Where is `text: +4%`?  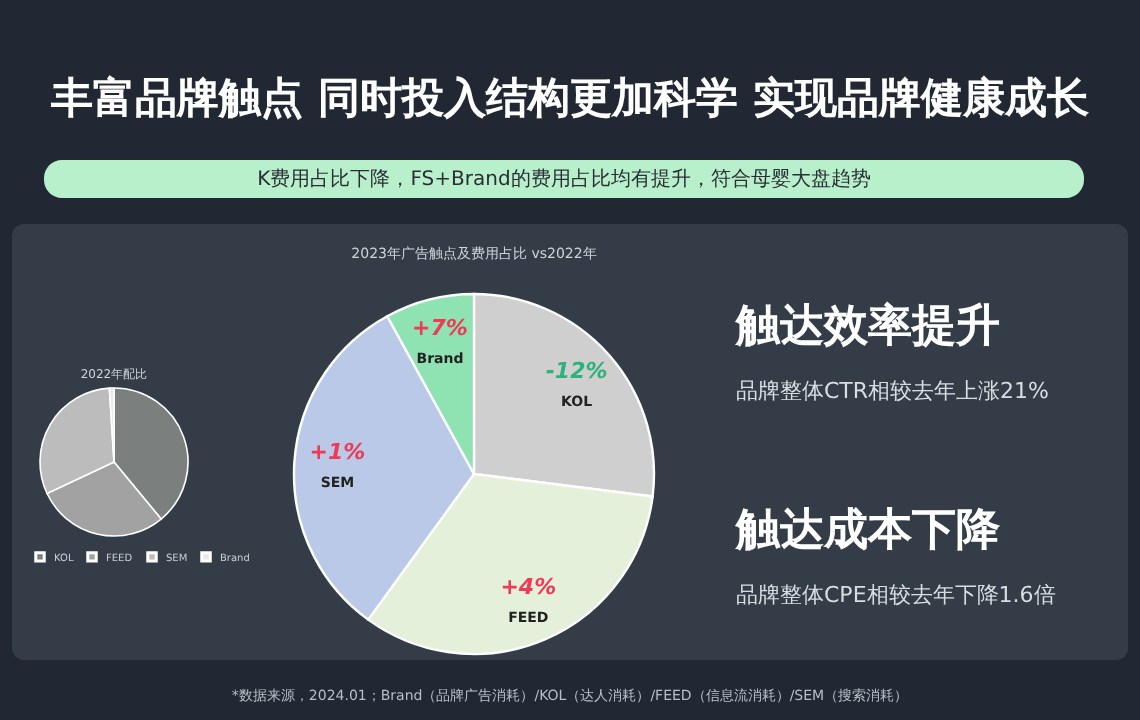
text: +4% is located at coordinates (528, 586).